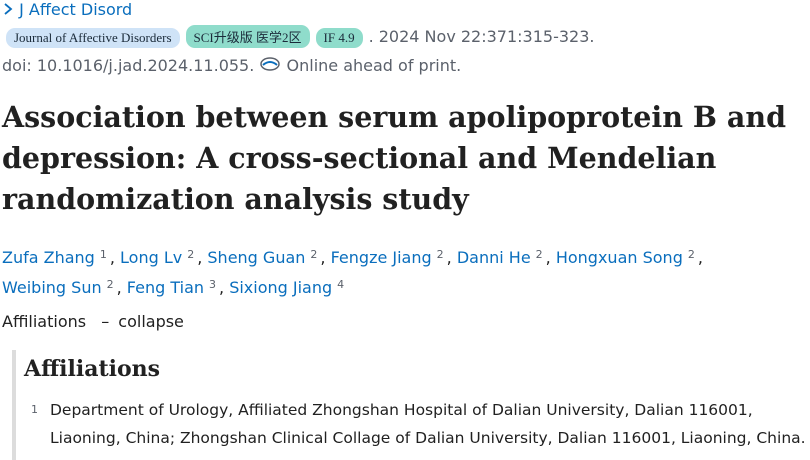  What do you see at coordinates (48, 257) in the screenshot?
I see `author-link: Zufa Zhang` at bounding box center [48, 257].